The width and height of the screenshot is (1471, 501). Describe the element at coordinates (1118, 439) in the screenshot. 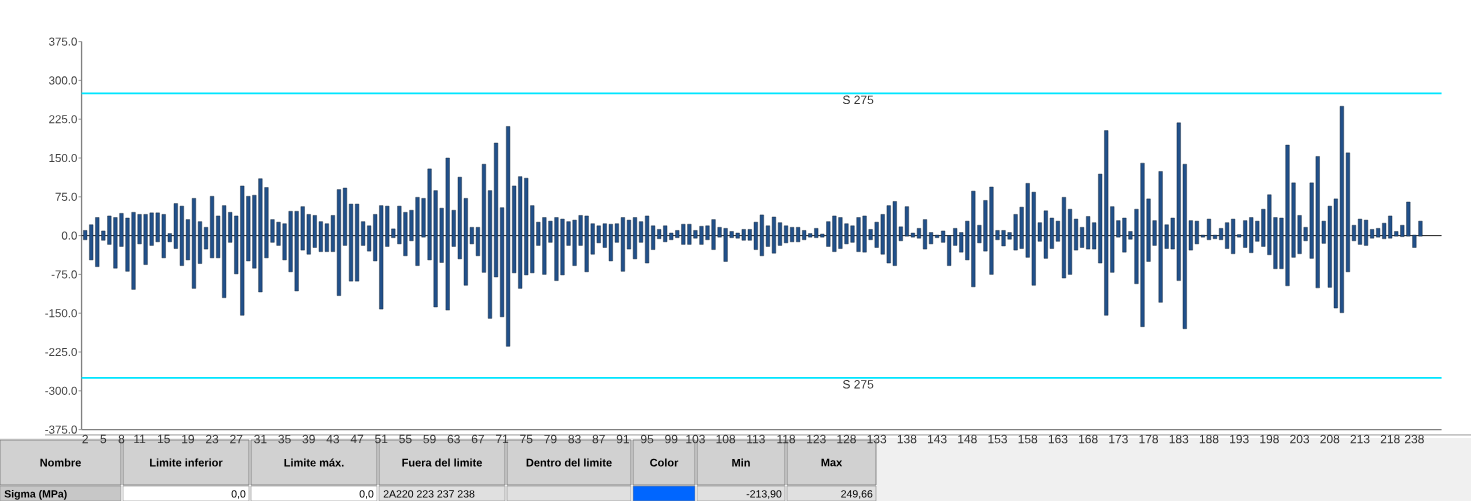

I see `x-tick-label: 173` at that location.